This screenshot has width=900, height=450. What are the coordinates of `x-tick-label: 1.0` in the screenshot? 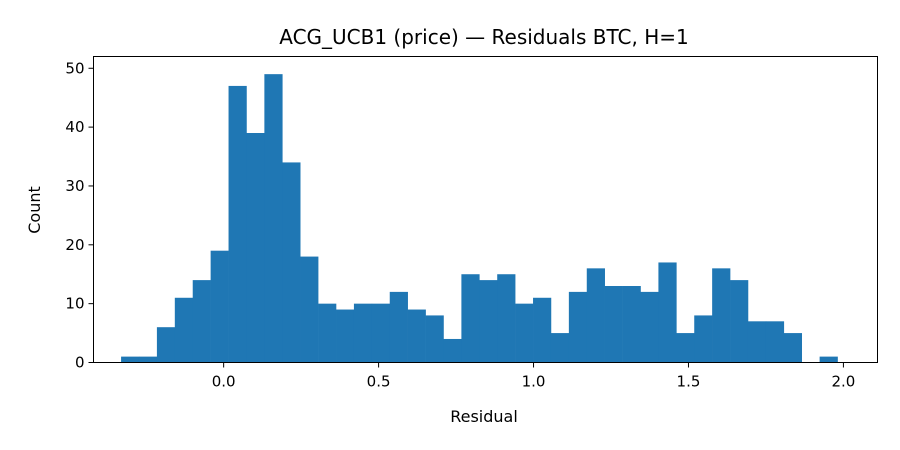 It's located at (534, 382).